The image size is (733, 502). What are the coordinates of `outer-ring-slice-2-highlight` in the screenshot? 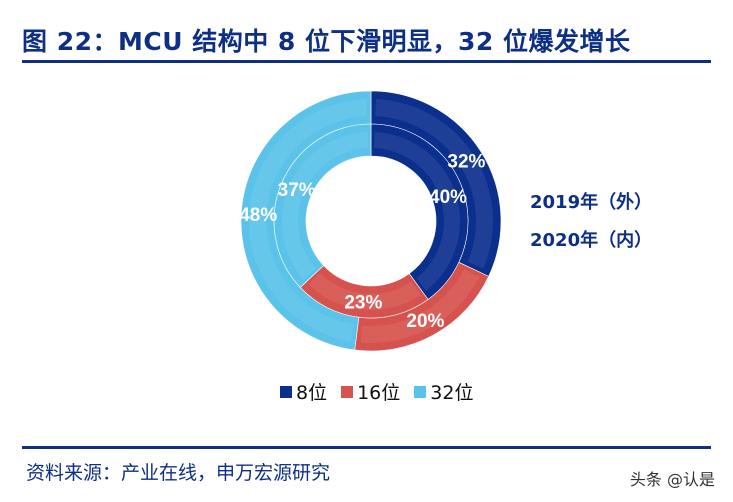 It's located at (308, 220).